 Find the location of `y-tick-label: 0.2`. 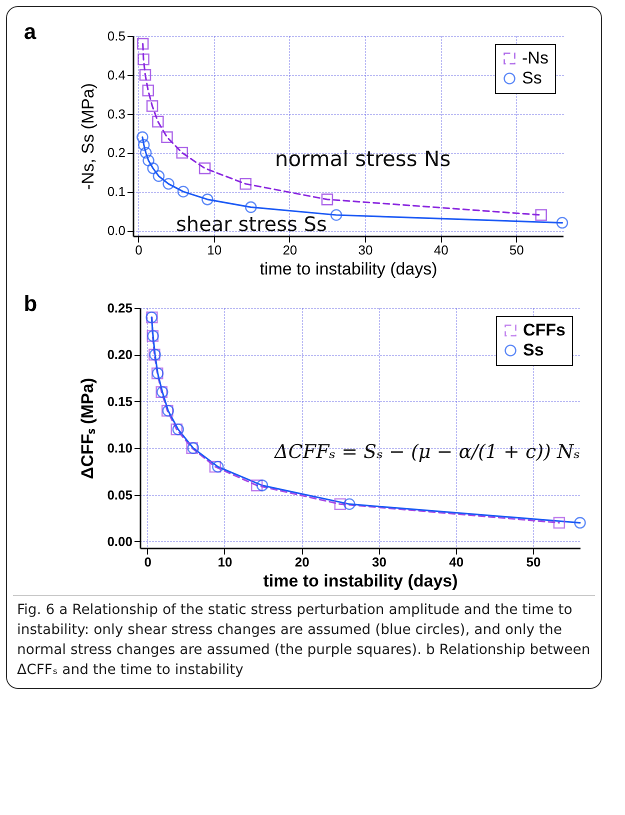

y-tick-label: 0.2 is located at coordinates (116, 152).